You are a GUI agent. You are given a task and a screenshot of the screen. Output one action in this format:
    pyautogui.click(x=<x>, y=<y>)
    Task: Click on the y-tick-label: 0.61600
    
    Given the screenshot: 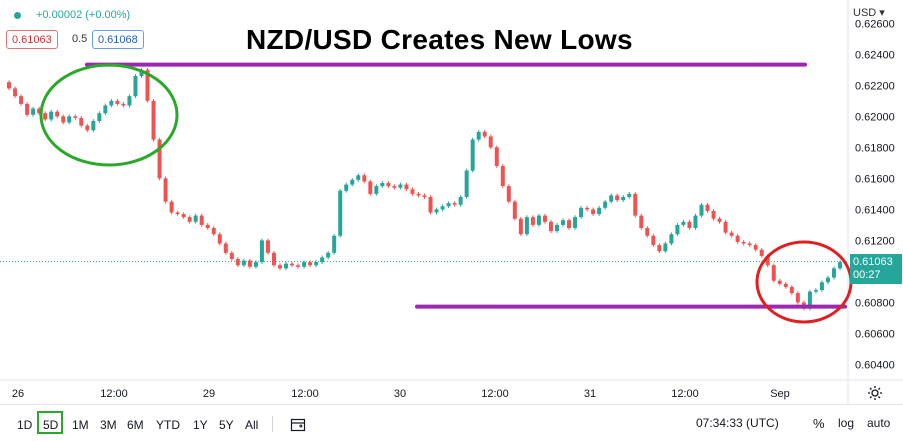 What is the action you would take?
    pyautogui.click(x=875, y=179)
    